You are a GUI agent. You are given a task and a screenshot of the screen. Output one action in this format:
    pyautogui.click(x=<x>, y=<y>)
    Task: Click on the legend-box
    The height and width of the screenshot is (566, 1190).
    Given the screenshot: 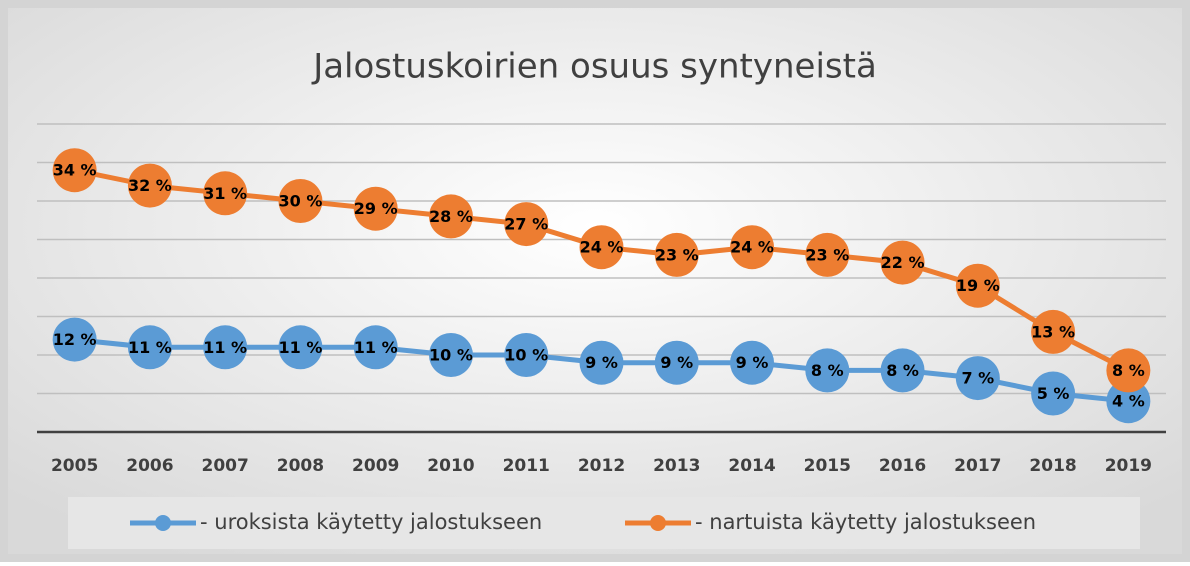 What is the action you would take?
    pyautogui.click(x=604, y=523)
    